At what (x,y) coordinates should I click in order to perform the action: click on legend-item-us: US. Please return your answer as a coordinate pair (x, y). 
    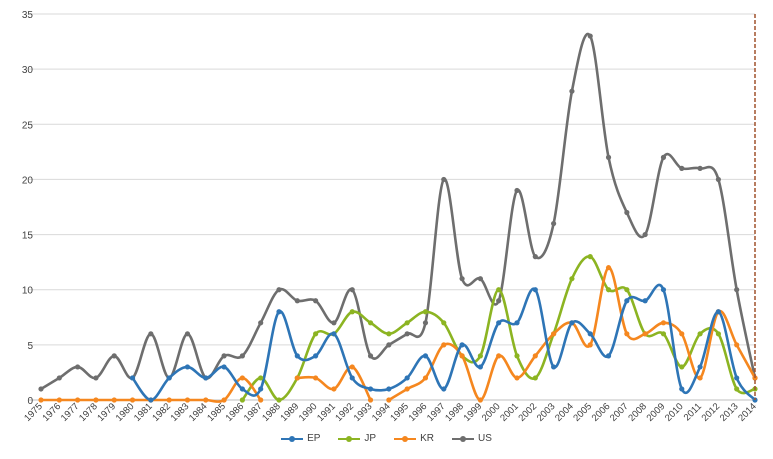
    Looking at the image, I should click on (472, 438).